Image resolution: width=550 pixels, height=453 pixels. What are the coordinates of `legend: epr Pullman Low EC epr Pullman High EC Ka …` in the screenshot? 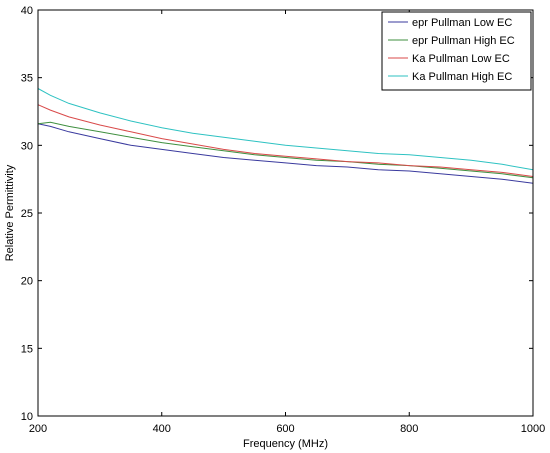 It's located at (456, 51).